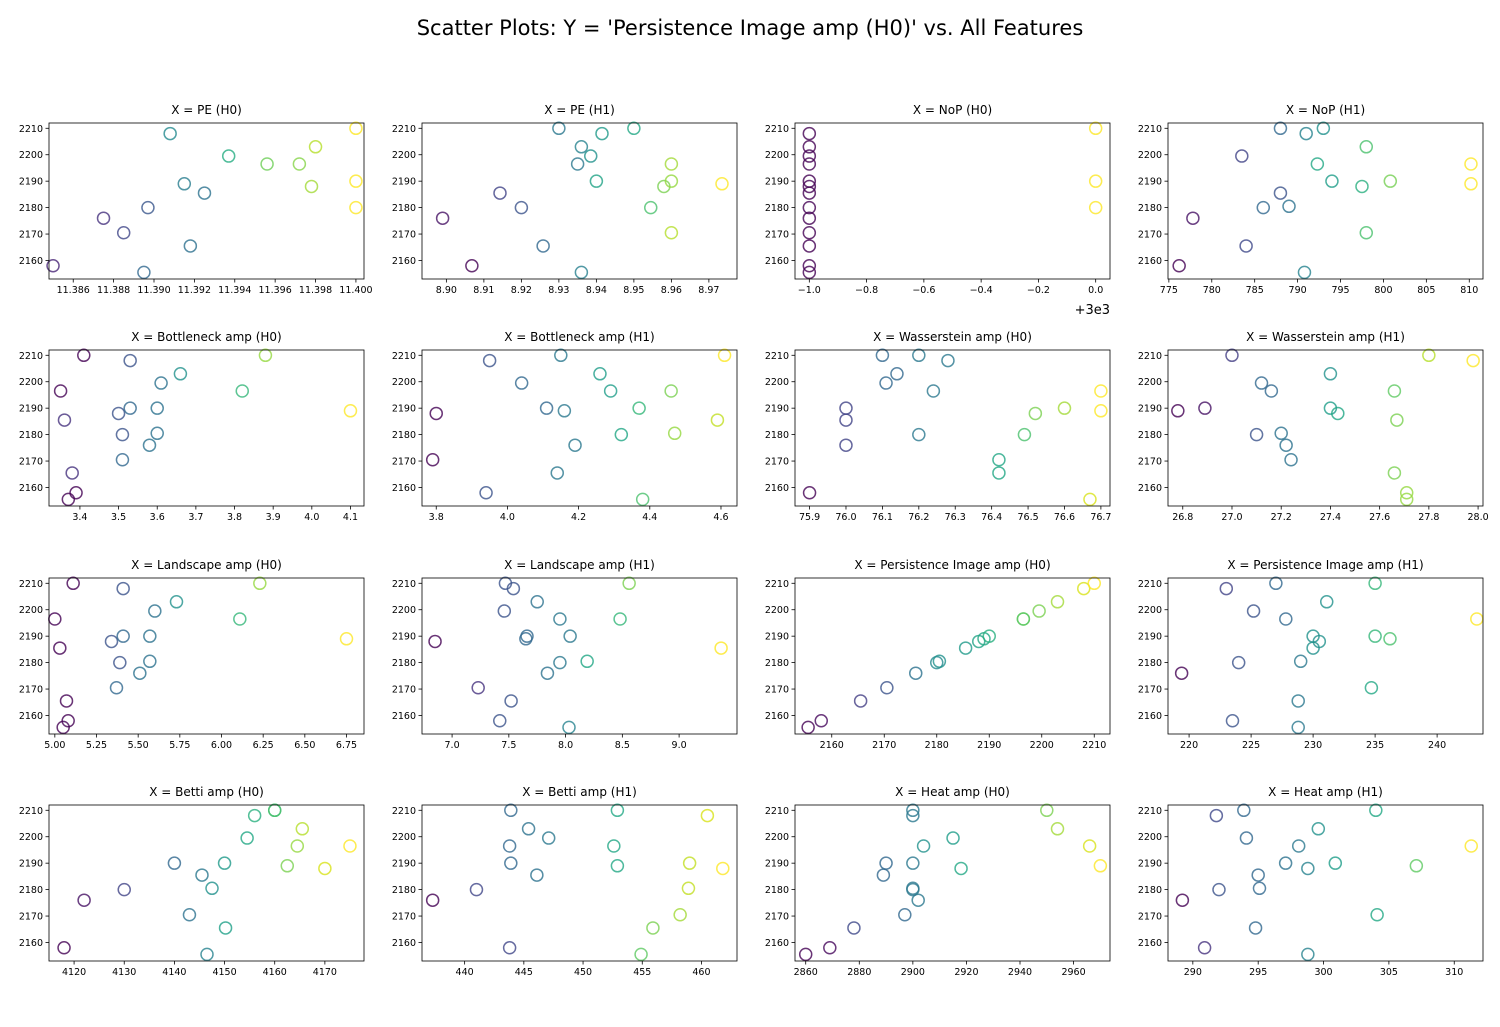 The image size is (1500, 1027). Describe the element at coordinates (633, 290) in the screenshot. I see `x-tick-label: 8.95` at that location.